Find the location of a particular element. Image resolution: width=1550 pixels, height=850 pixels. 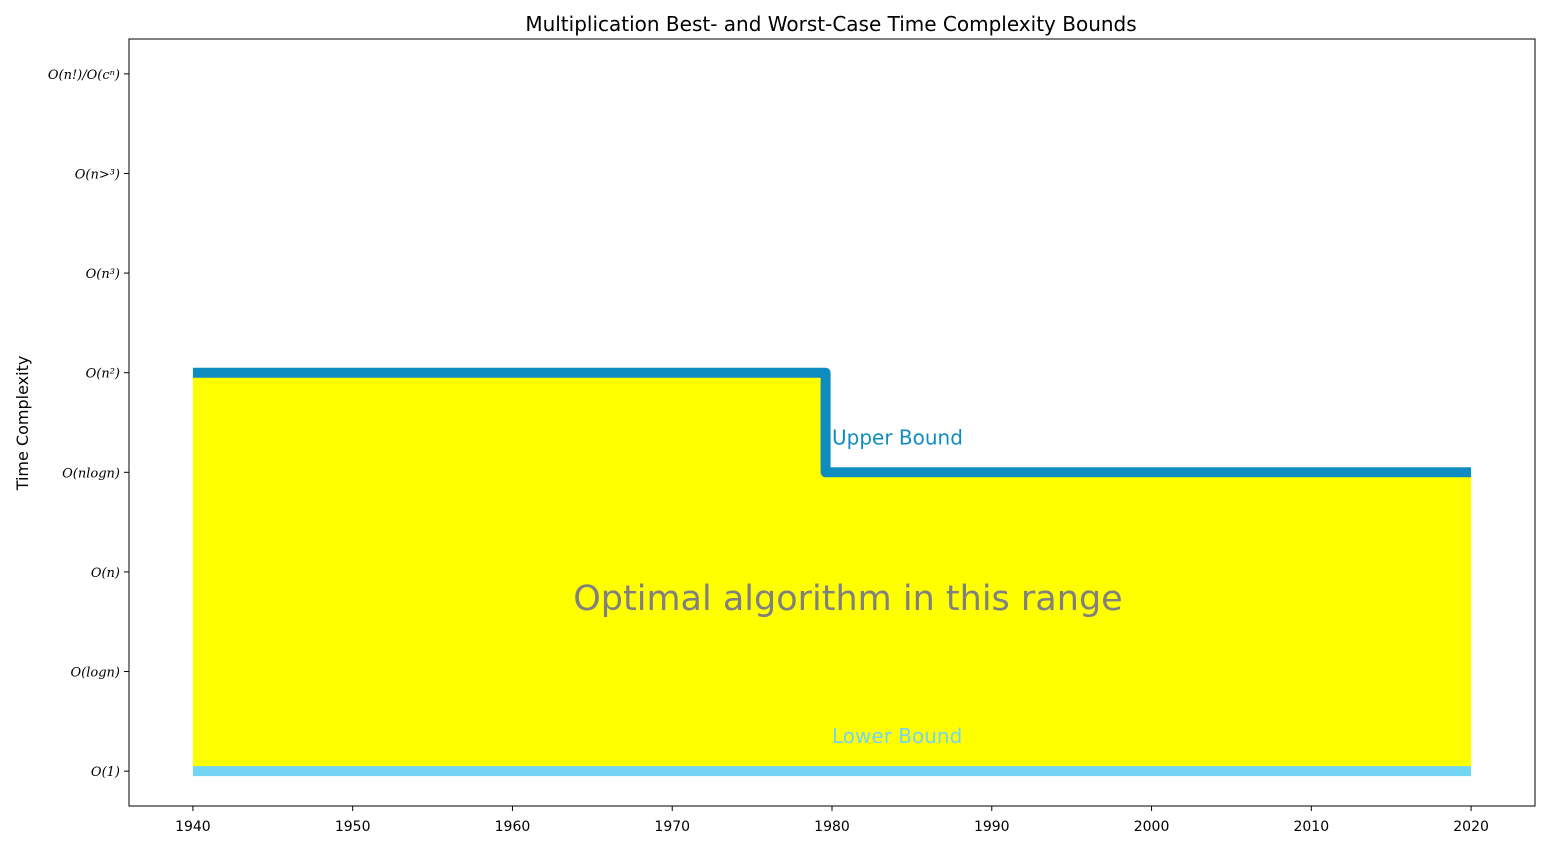

annotation-lower: Lower Bound is located at coordinates (897, 736).